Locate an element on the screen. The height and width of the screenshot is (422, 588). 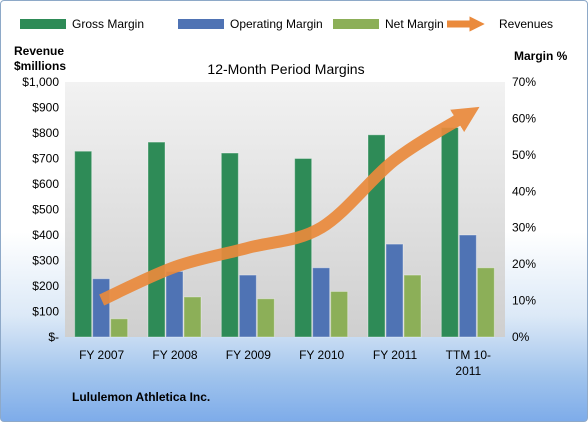
left-tick-label: $800 is located at coordinates (45, 133).